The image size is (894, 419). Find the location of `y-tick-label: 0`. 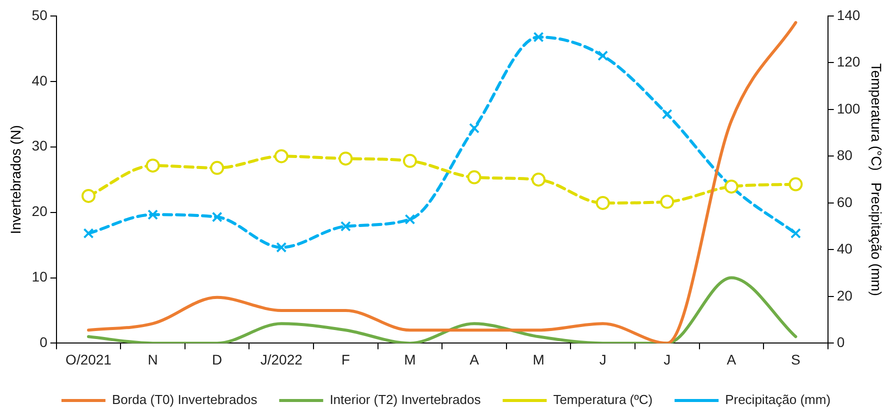

y-tick-label: 0 is located at coordinates (44, 342).